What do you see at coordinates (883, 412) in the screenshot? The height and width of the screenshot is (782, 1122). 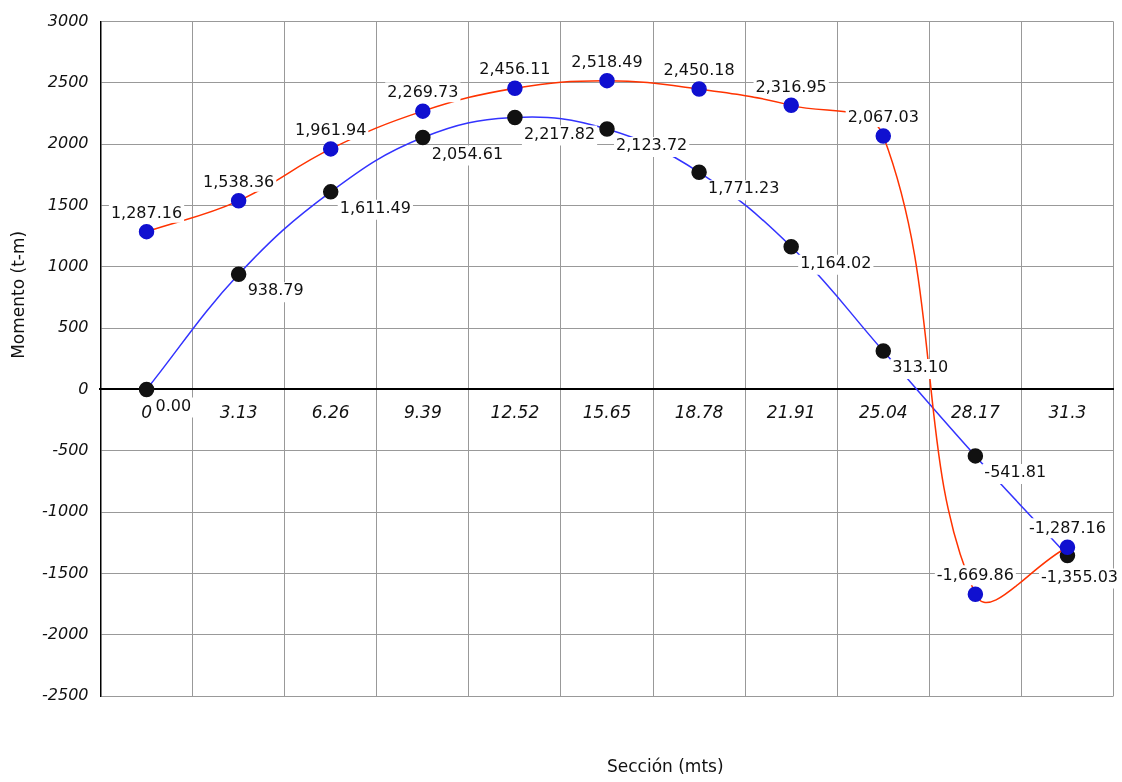 I see `x-tick-label: 25.04` at bounding box center [883, 412].